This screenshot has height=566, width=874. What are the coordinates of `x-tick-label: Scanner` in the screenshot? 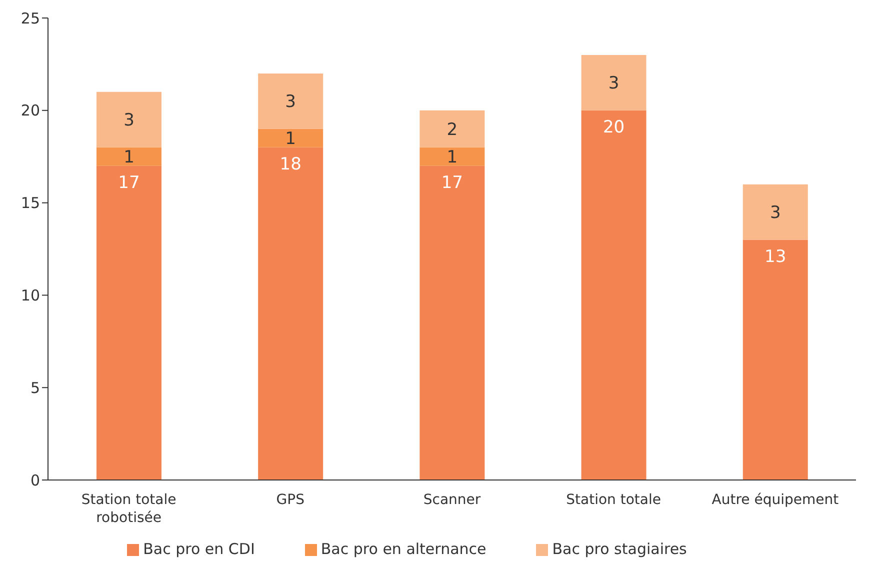 It's located at (452, 500).